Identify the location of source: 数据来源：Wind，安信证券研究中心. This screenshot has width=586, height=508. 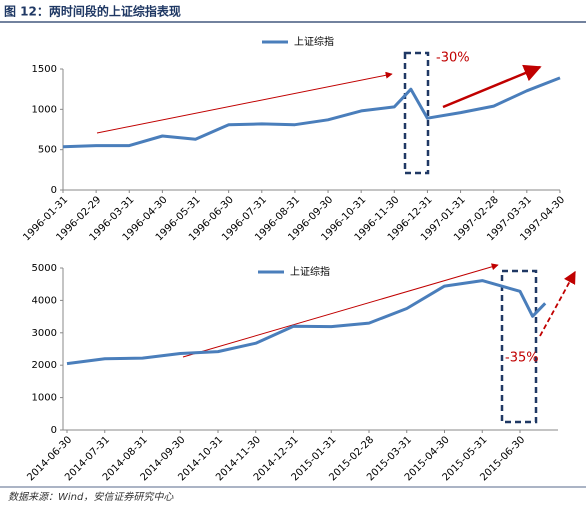
(91, 497).